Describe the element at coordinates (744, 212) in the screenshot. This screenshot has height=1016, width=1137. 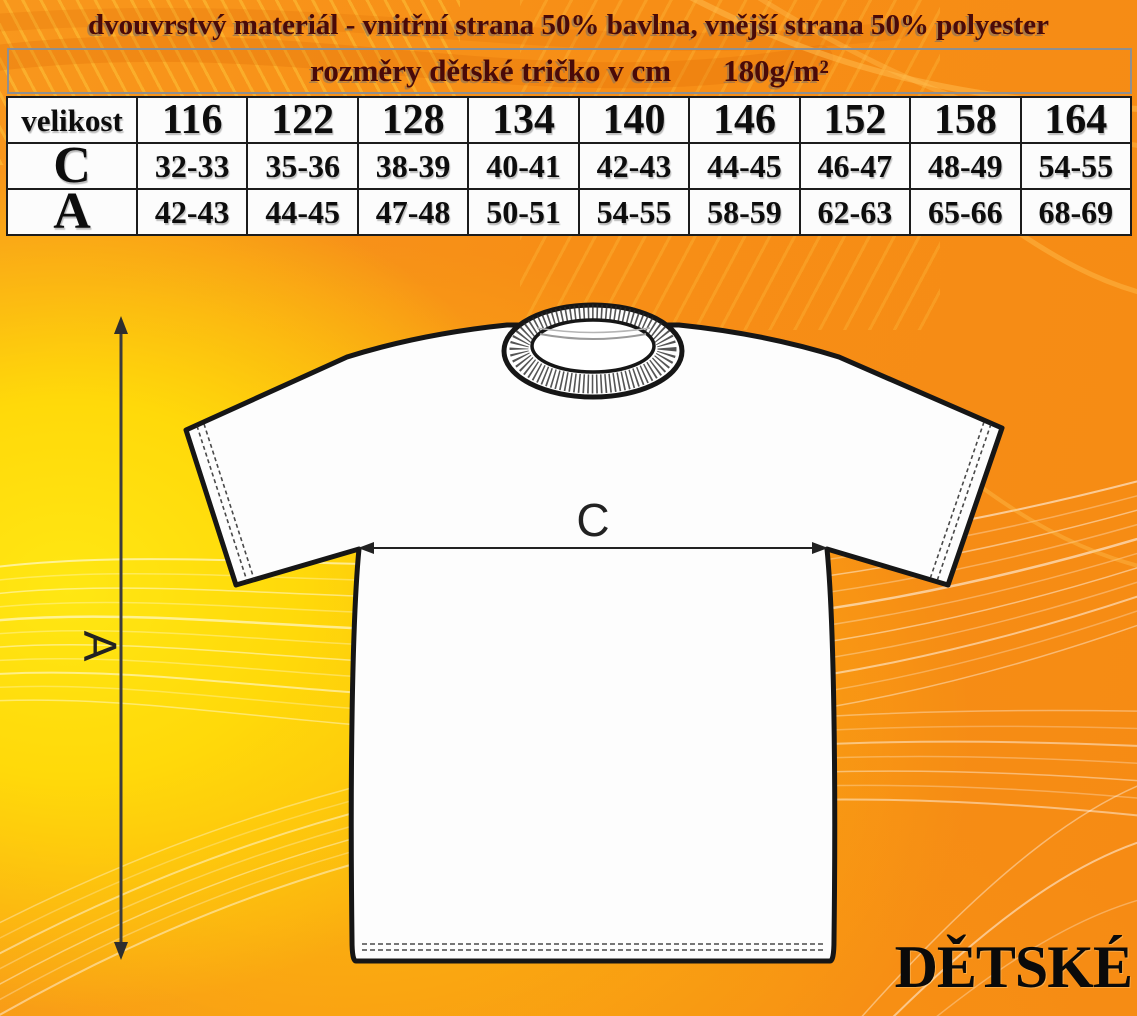
I see `length-value: 58-59` at that location.